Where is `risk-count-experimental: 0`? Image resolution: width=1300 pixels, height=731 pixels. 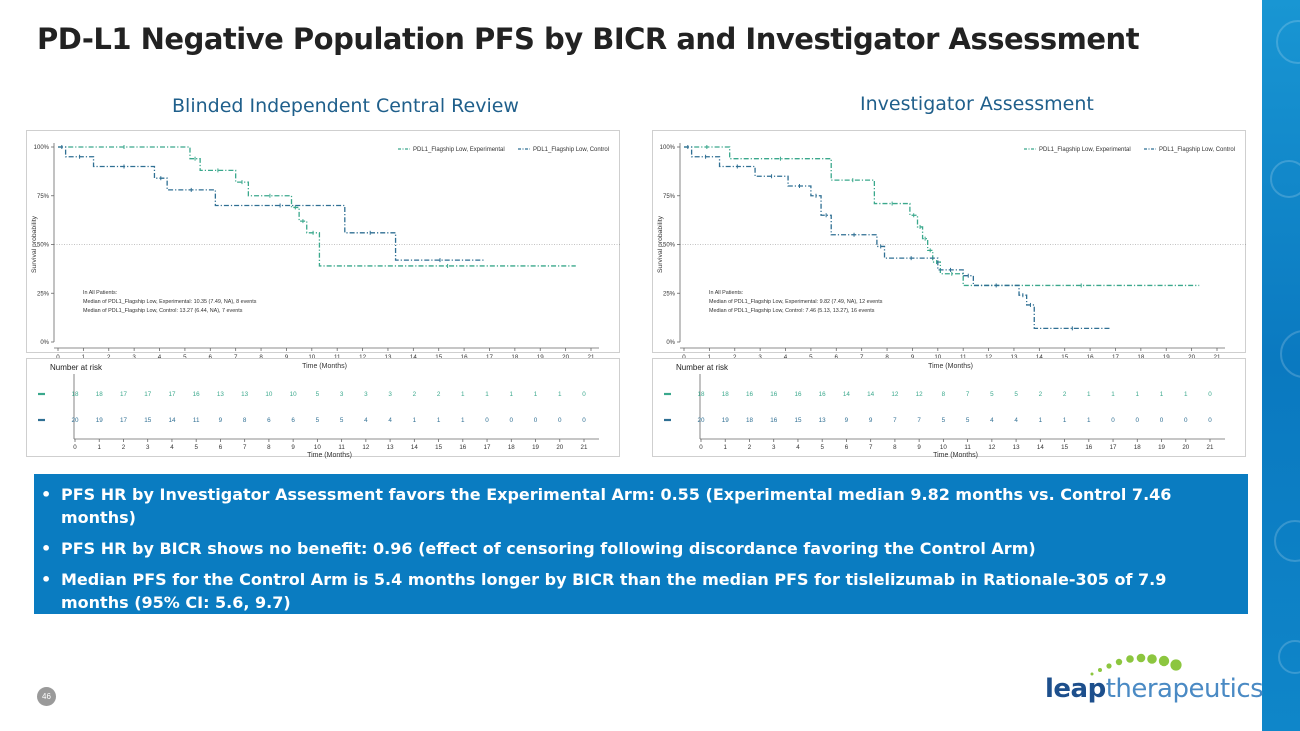
risk-count-experimental: 0 is located at coordinates (1210, 394).